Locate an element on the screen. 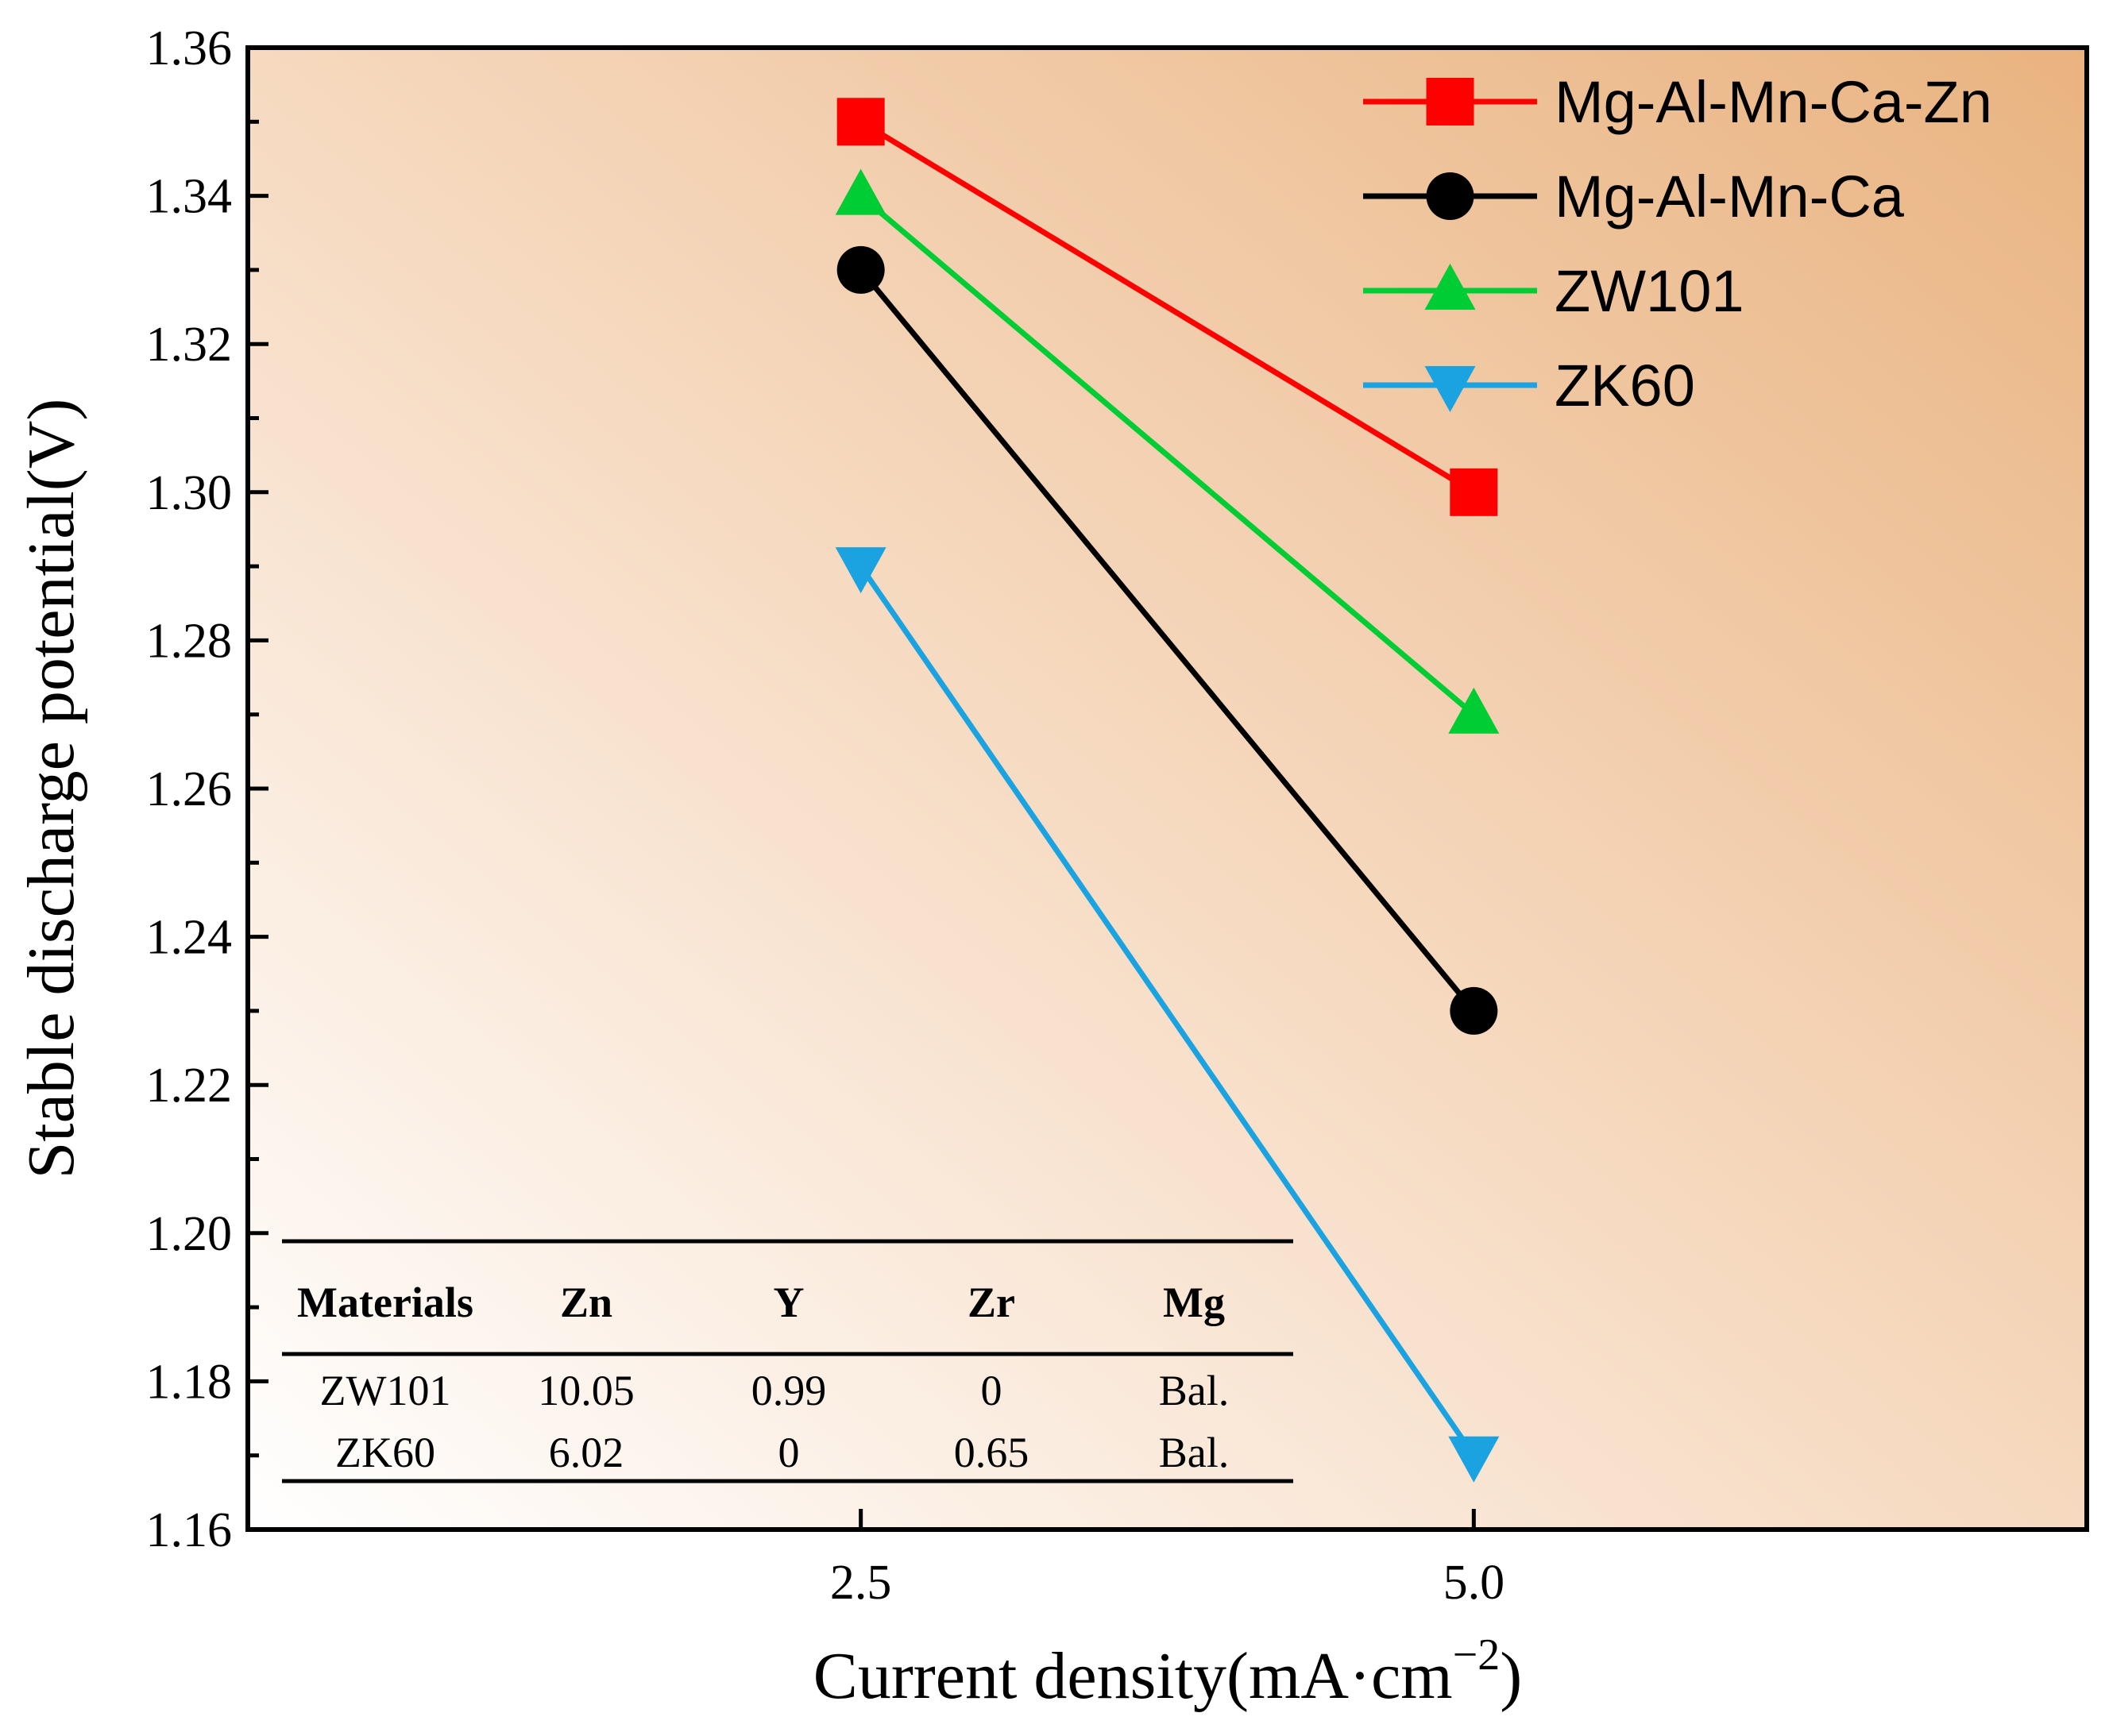 The image size is (2109, 1736). inset-table-header: Y is located at coordinates (789, 1302).